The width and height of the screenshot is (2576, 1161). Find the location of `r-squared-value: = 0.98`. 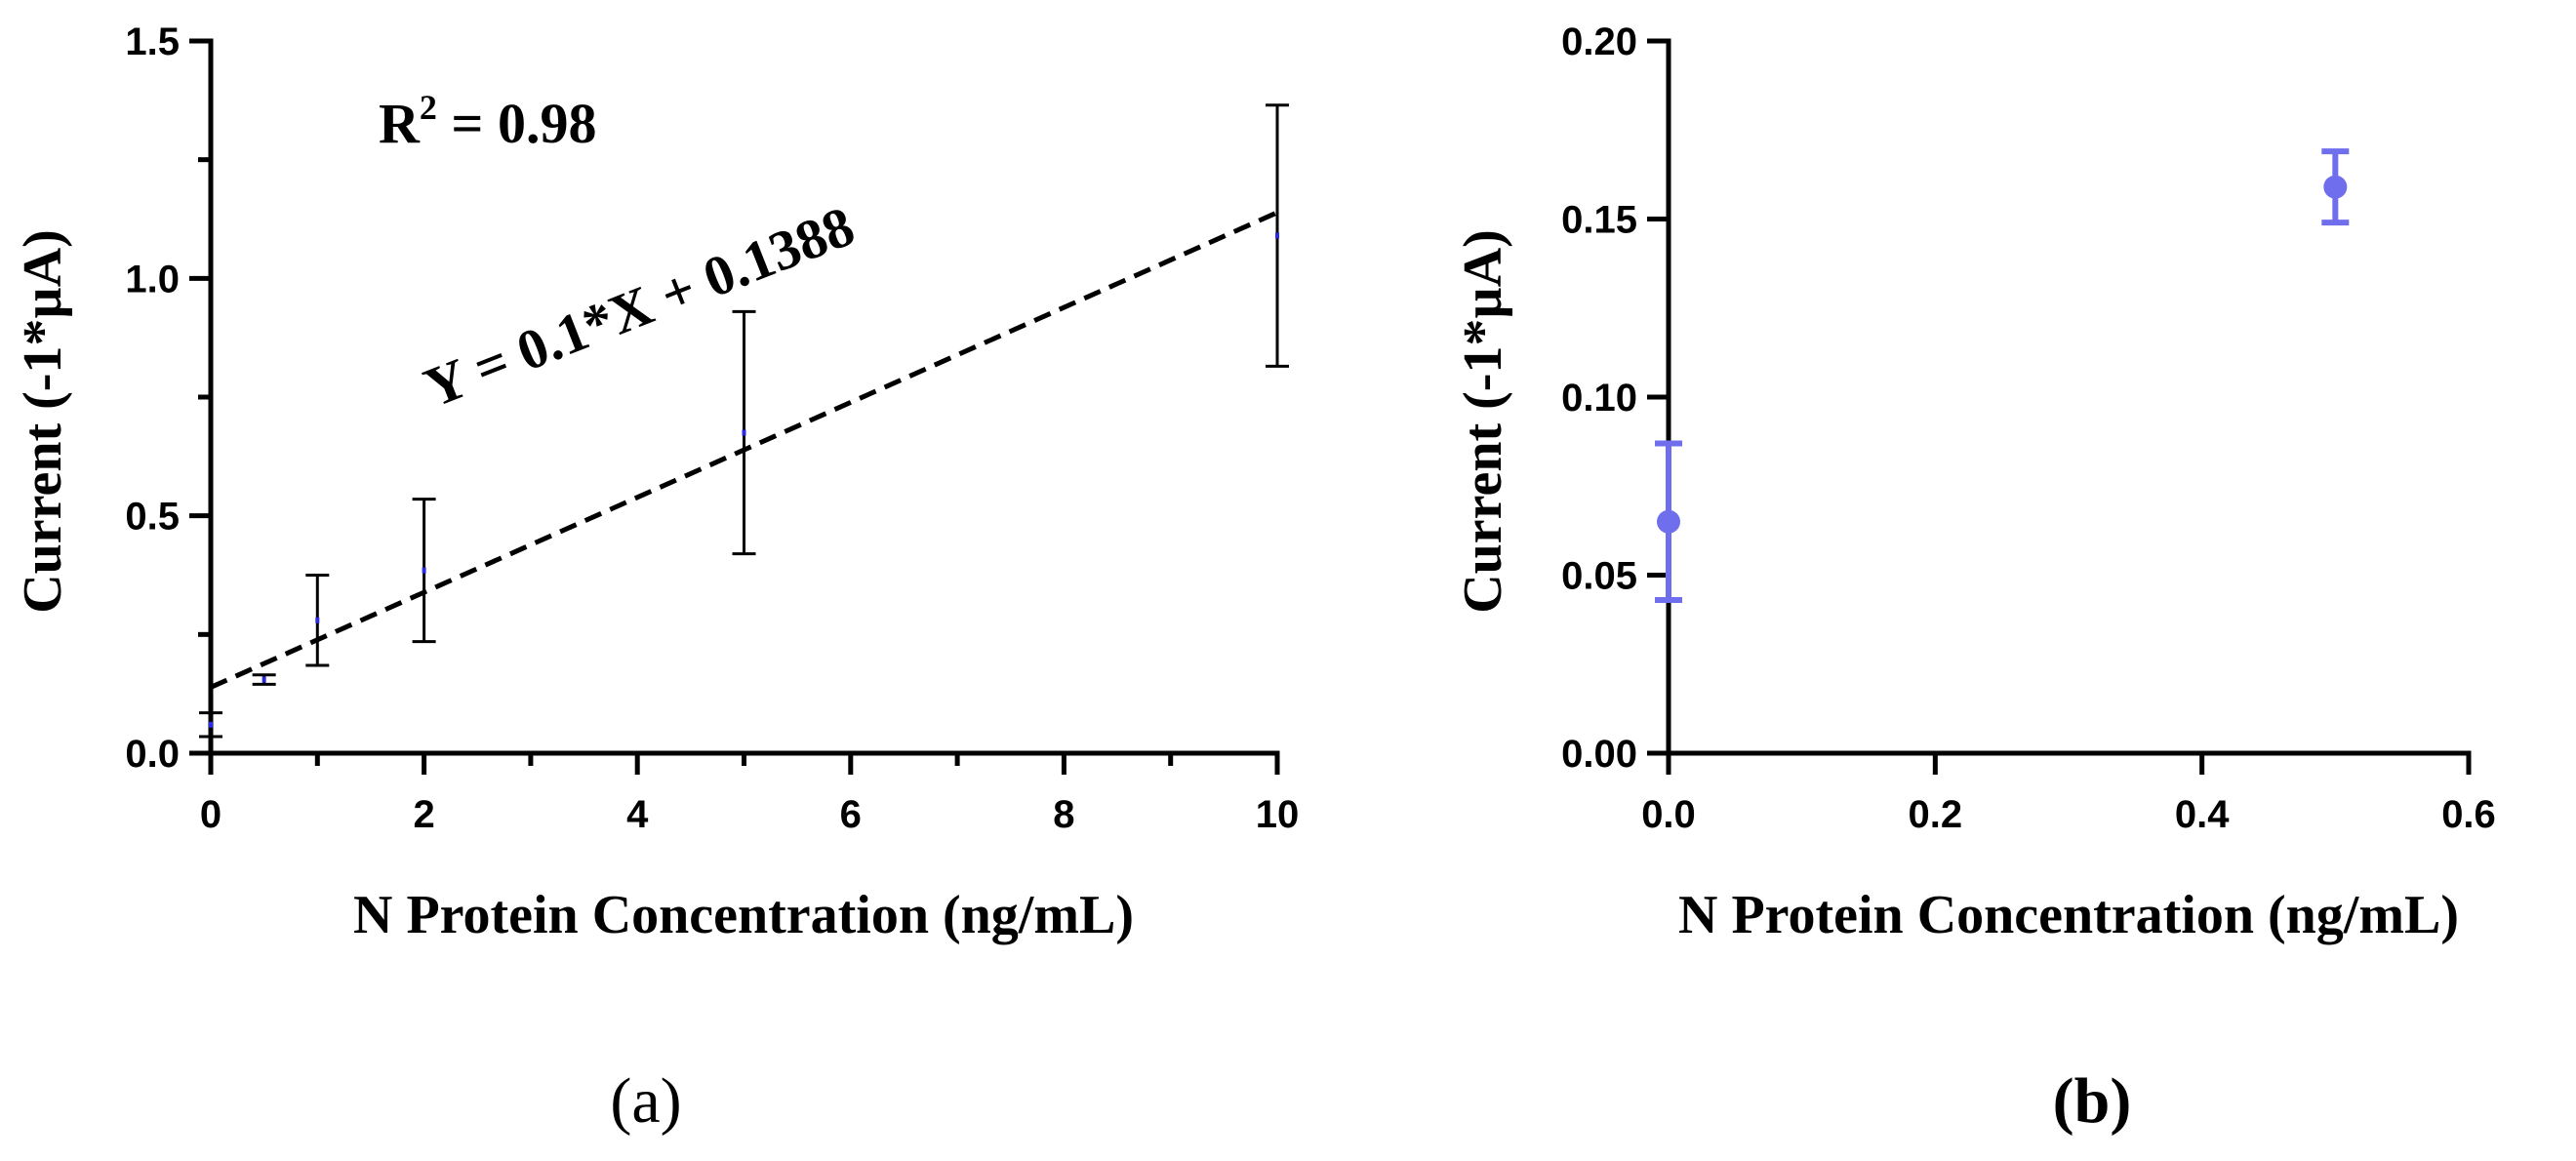

r-squared-value: = 0.98 is located at coordinates (517, 123).